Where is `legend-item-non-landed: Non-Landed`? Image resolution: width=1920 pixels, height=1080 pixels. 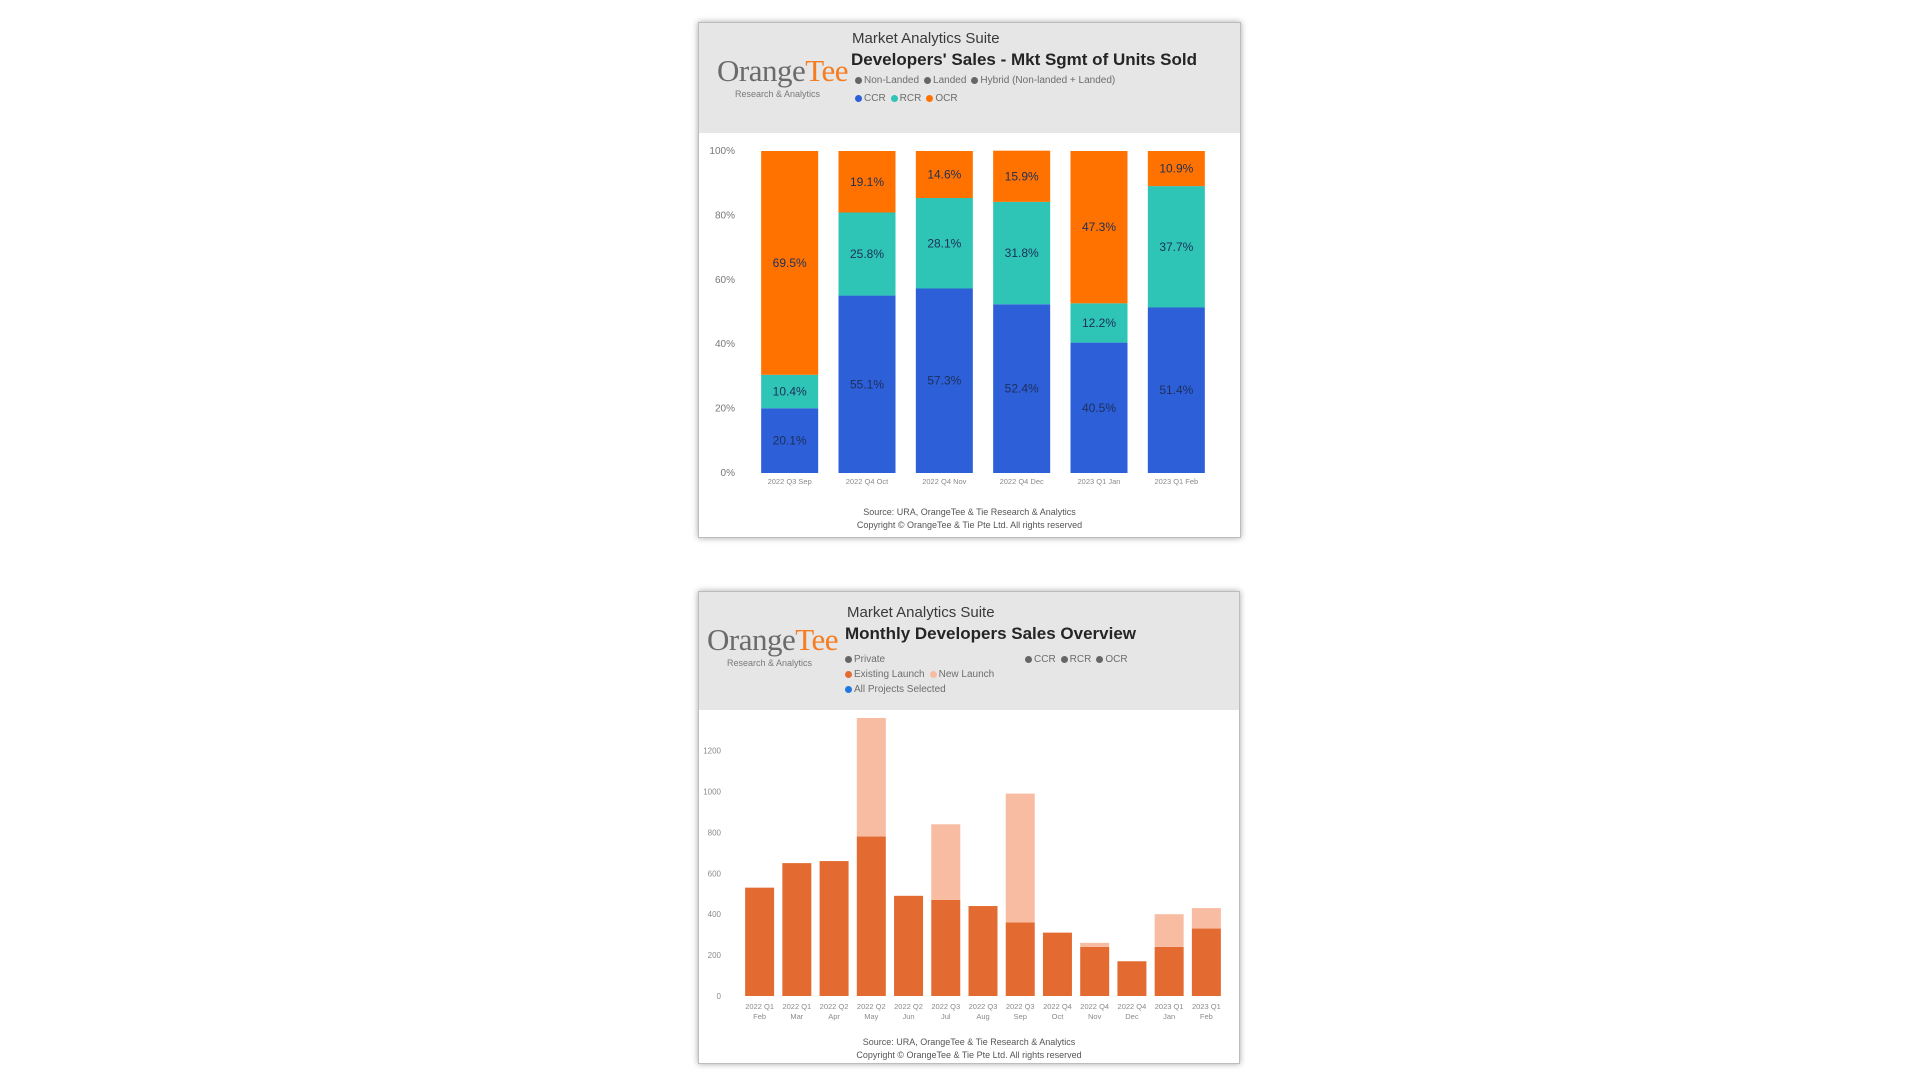
legend-item-non-landed: Non-Landed is located at coordinates (887, 80).